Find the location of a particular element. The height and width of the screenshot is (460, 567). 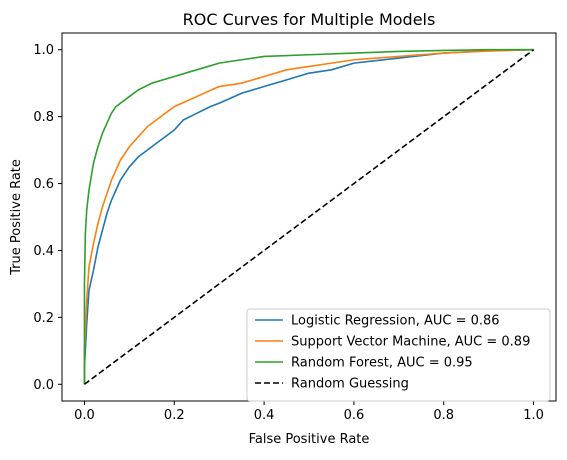

legend-label-0: Logistic Regression, AUC = 0.86 is located at coordinates (395, 321).